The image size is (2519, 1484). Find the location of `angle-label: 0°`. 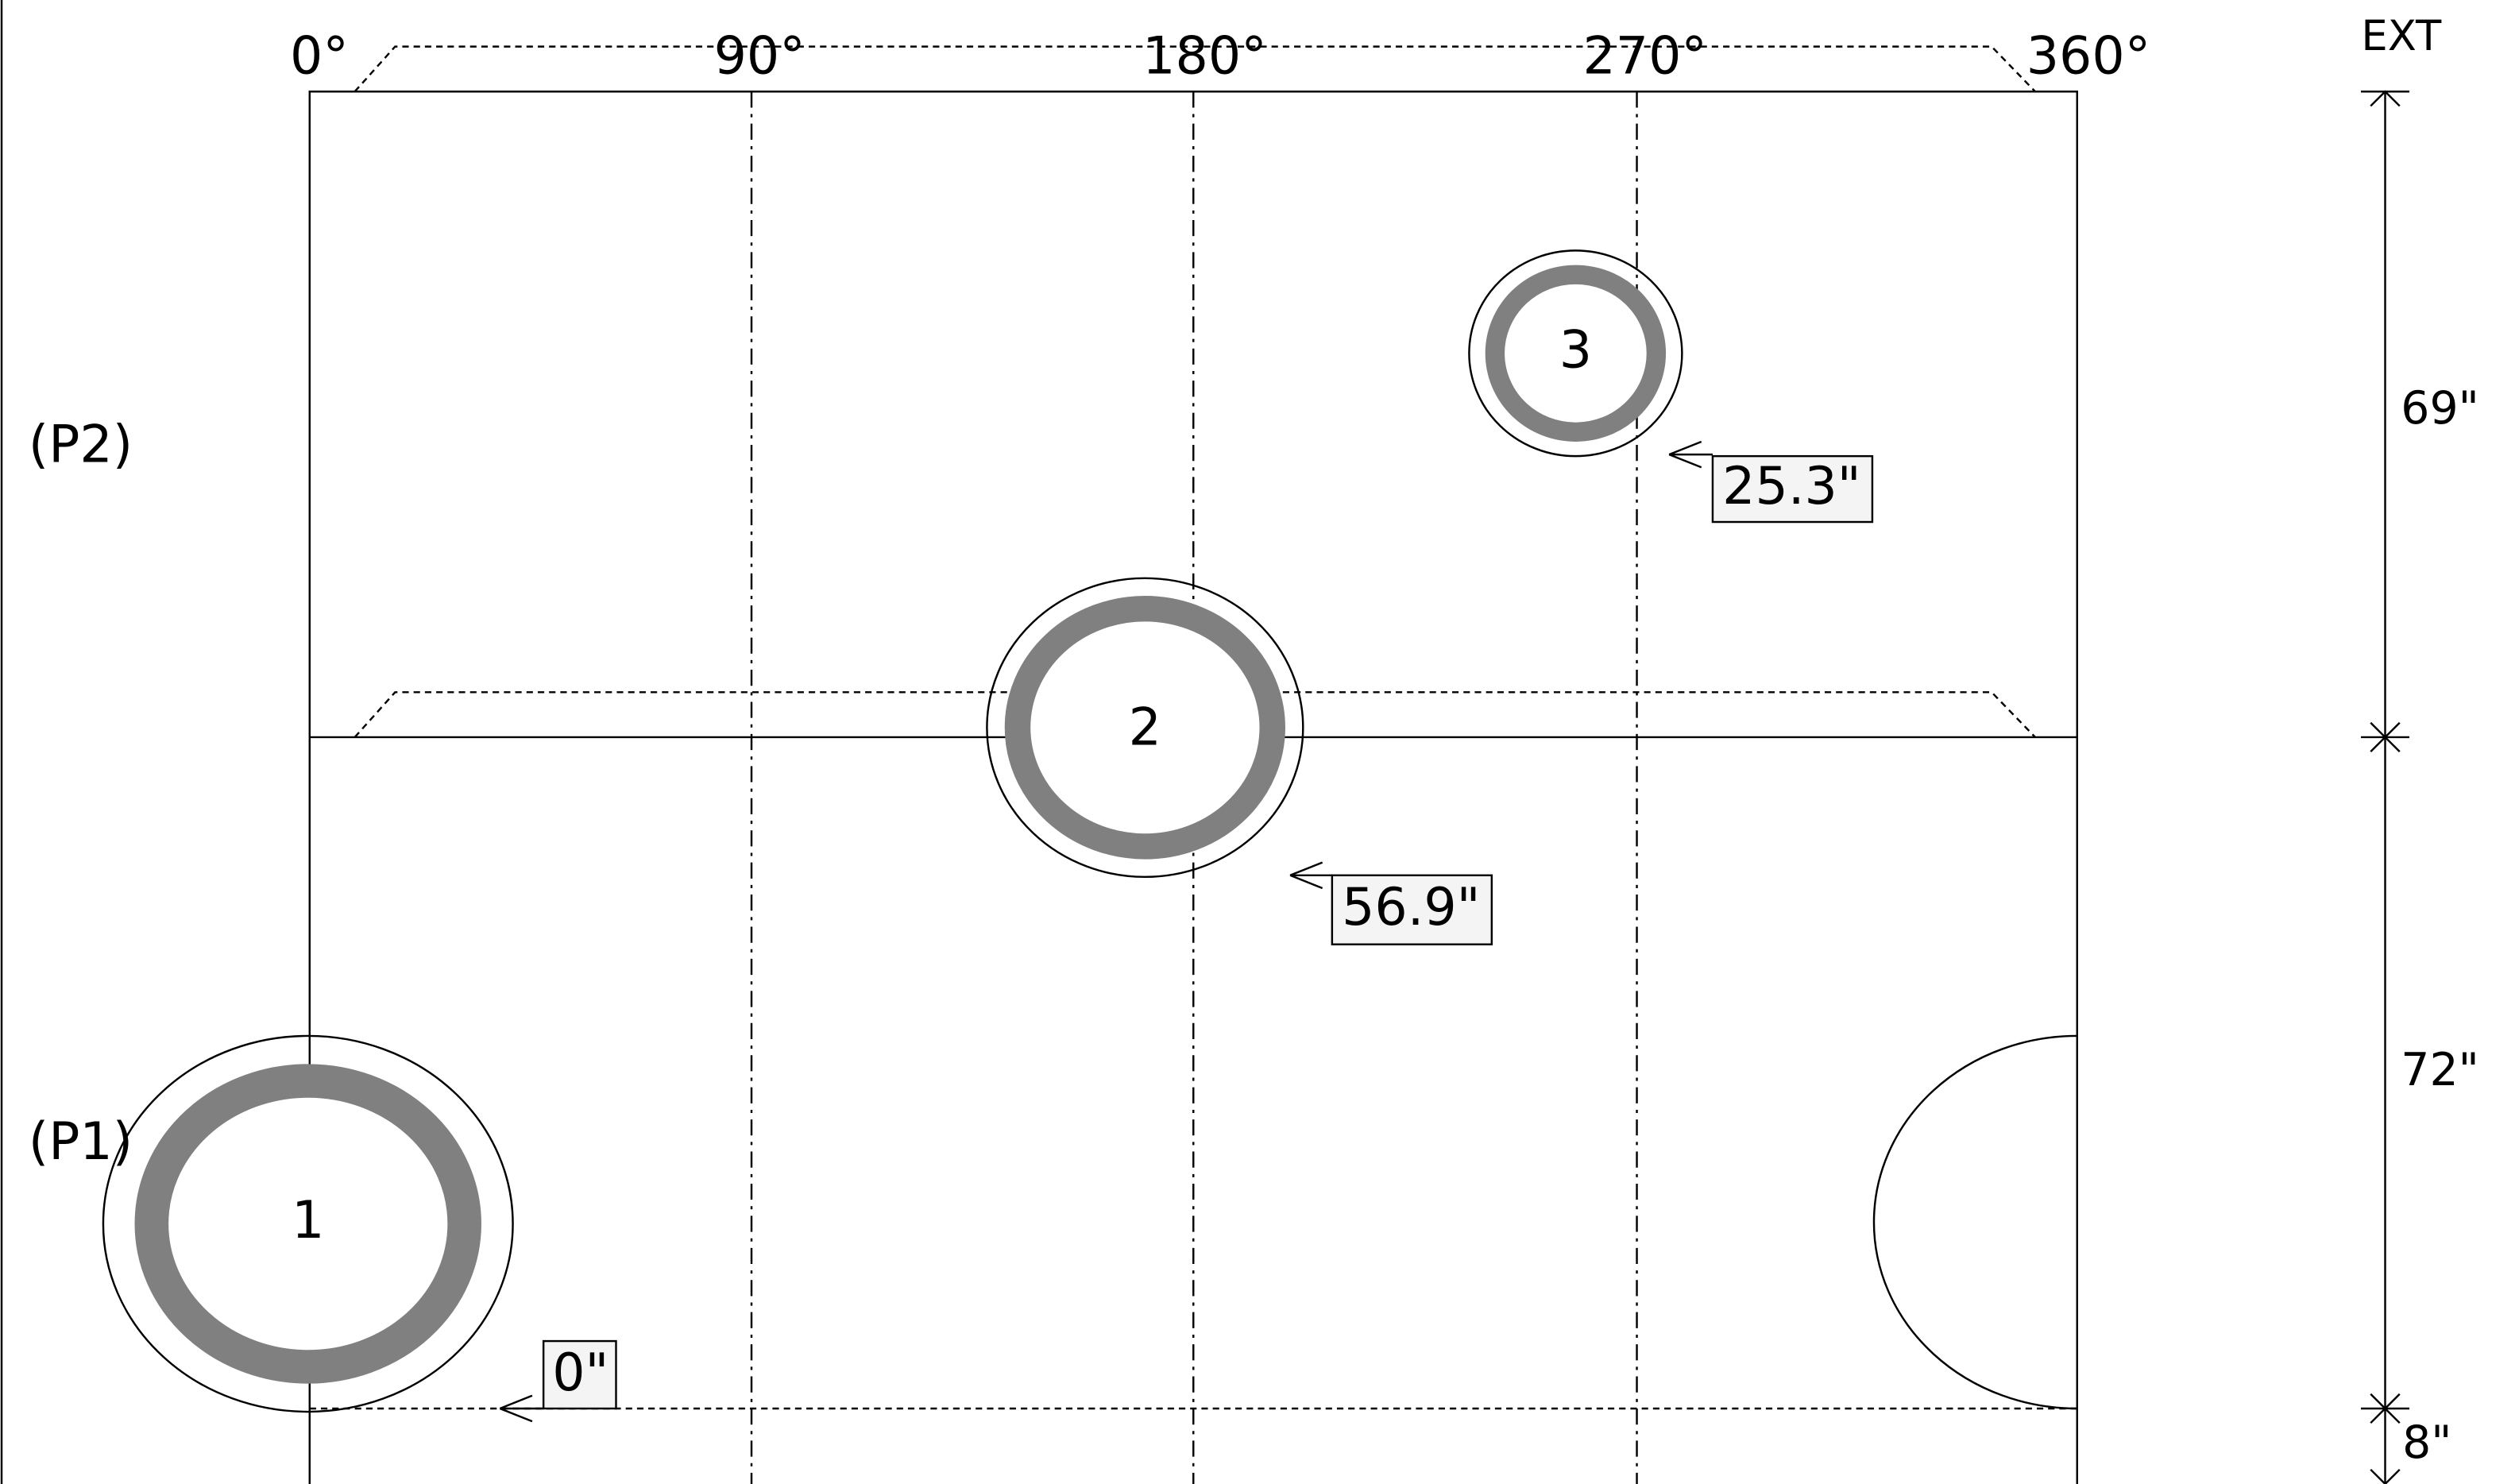

angle-label: 0° is located at coordinates (319, 56).